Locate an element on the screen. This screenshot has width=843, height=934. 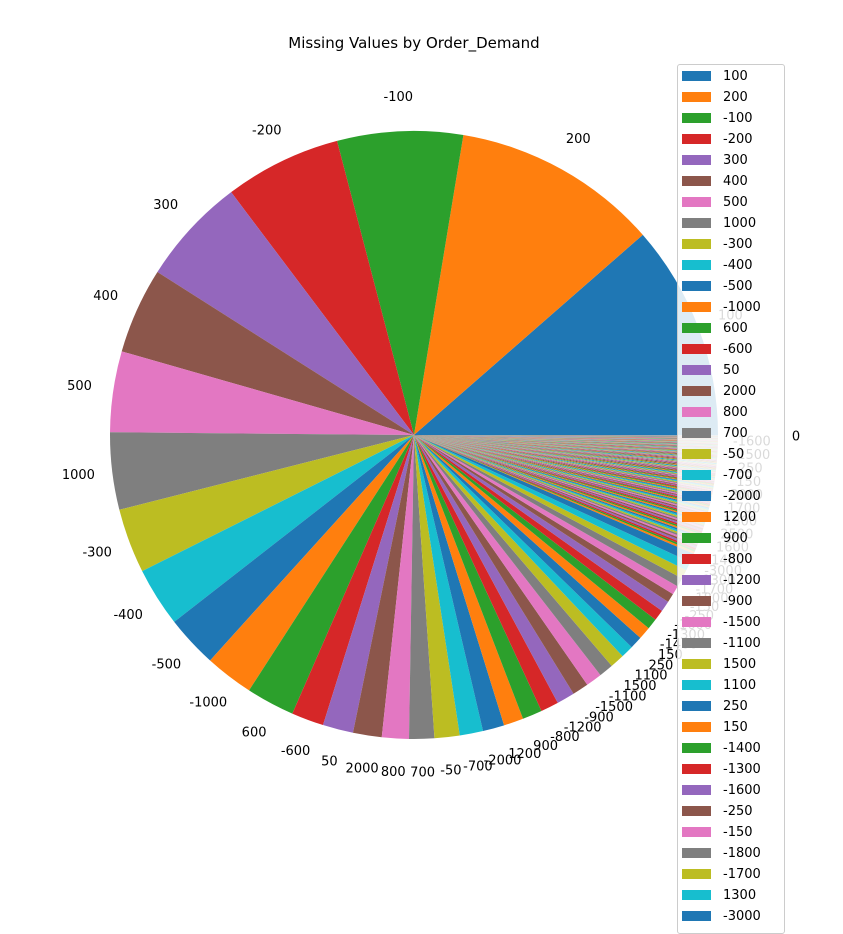
slice-label: -300 is located at coordinates (97, 552).